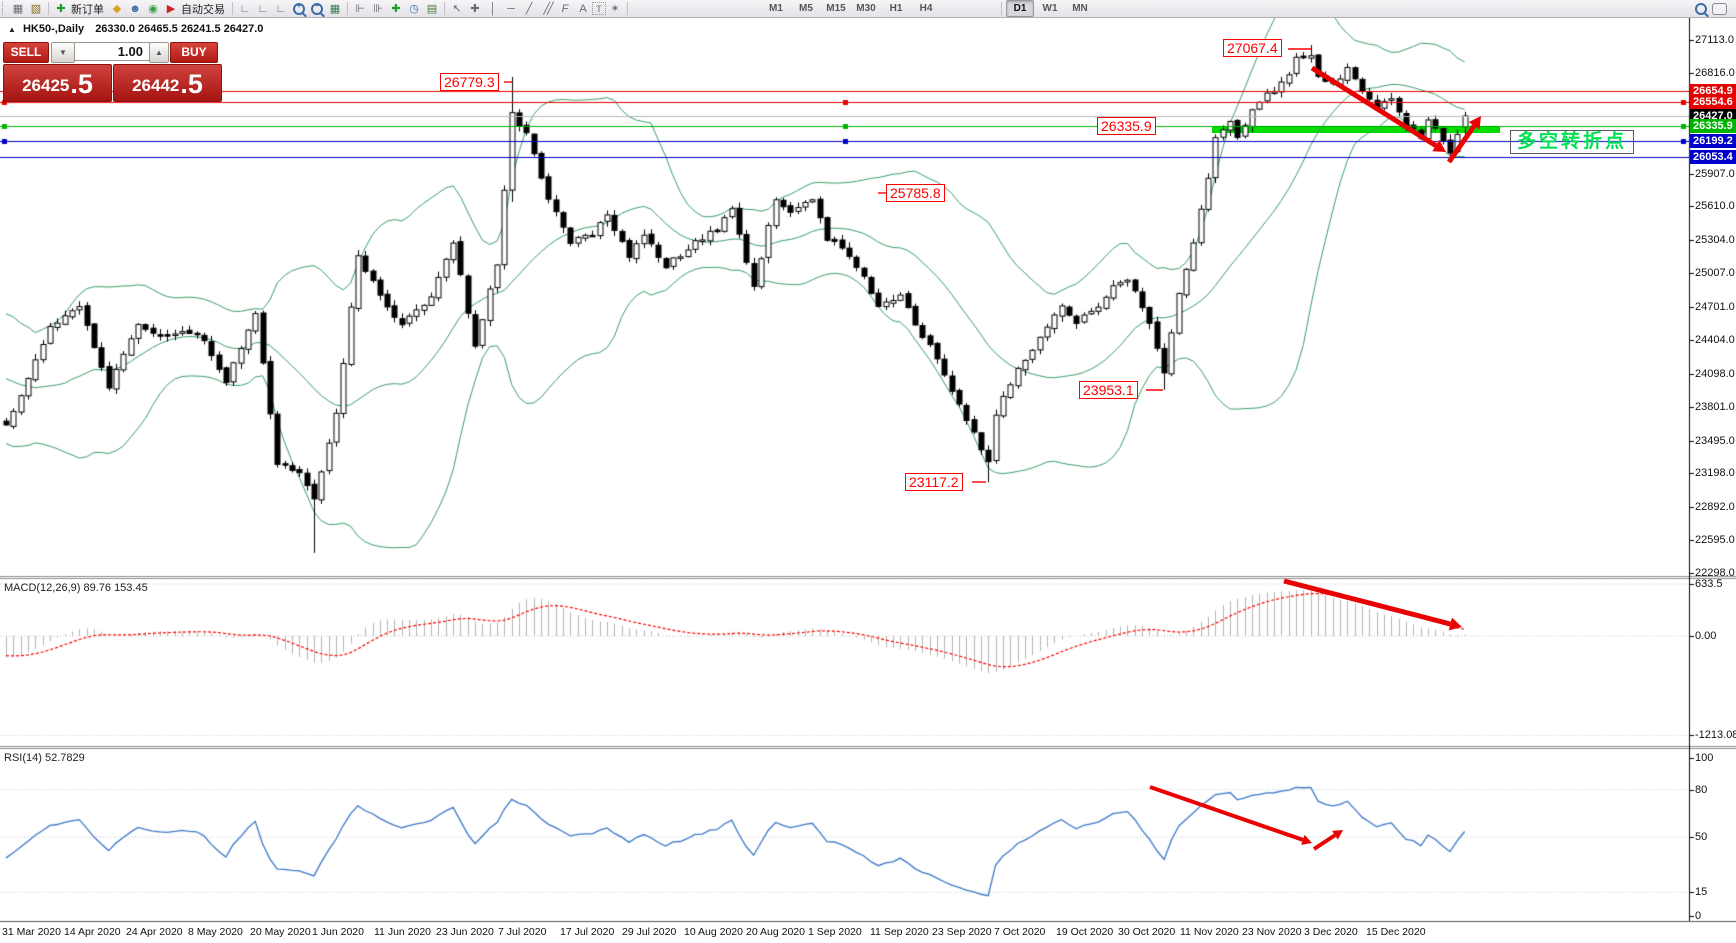 This screenshot has width=1736, height=943. Describe the element at coordinates (836, 8) in the screenshot. I see `timeframe-m15: M15` at that location.